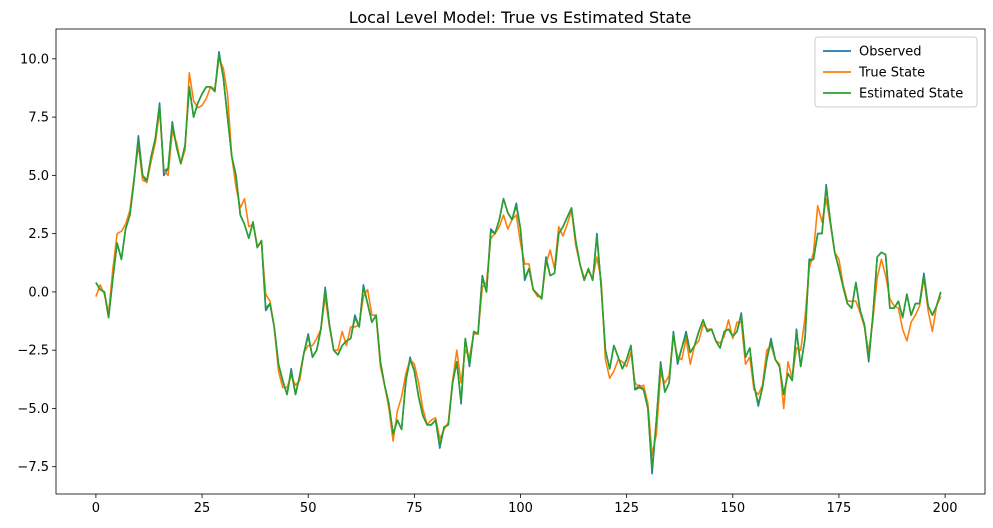 The height and width of the screenshot is (528, 993). What do you see at coordinates (945, 508) in the screenshot?
I see `x-tick-label: 200` at bounding box center [945, 508].